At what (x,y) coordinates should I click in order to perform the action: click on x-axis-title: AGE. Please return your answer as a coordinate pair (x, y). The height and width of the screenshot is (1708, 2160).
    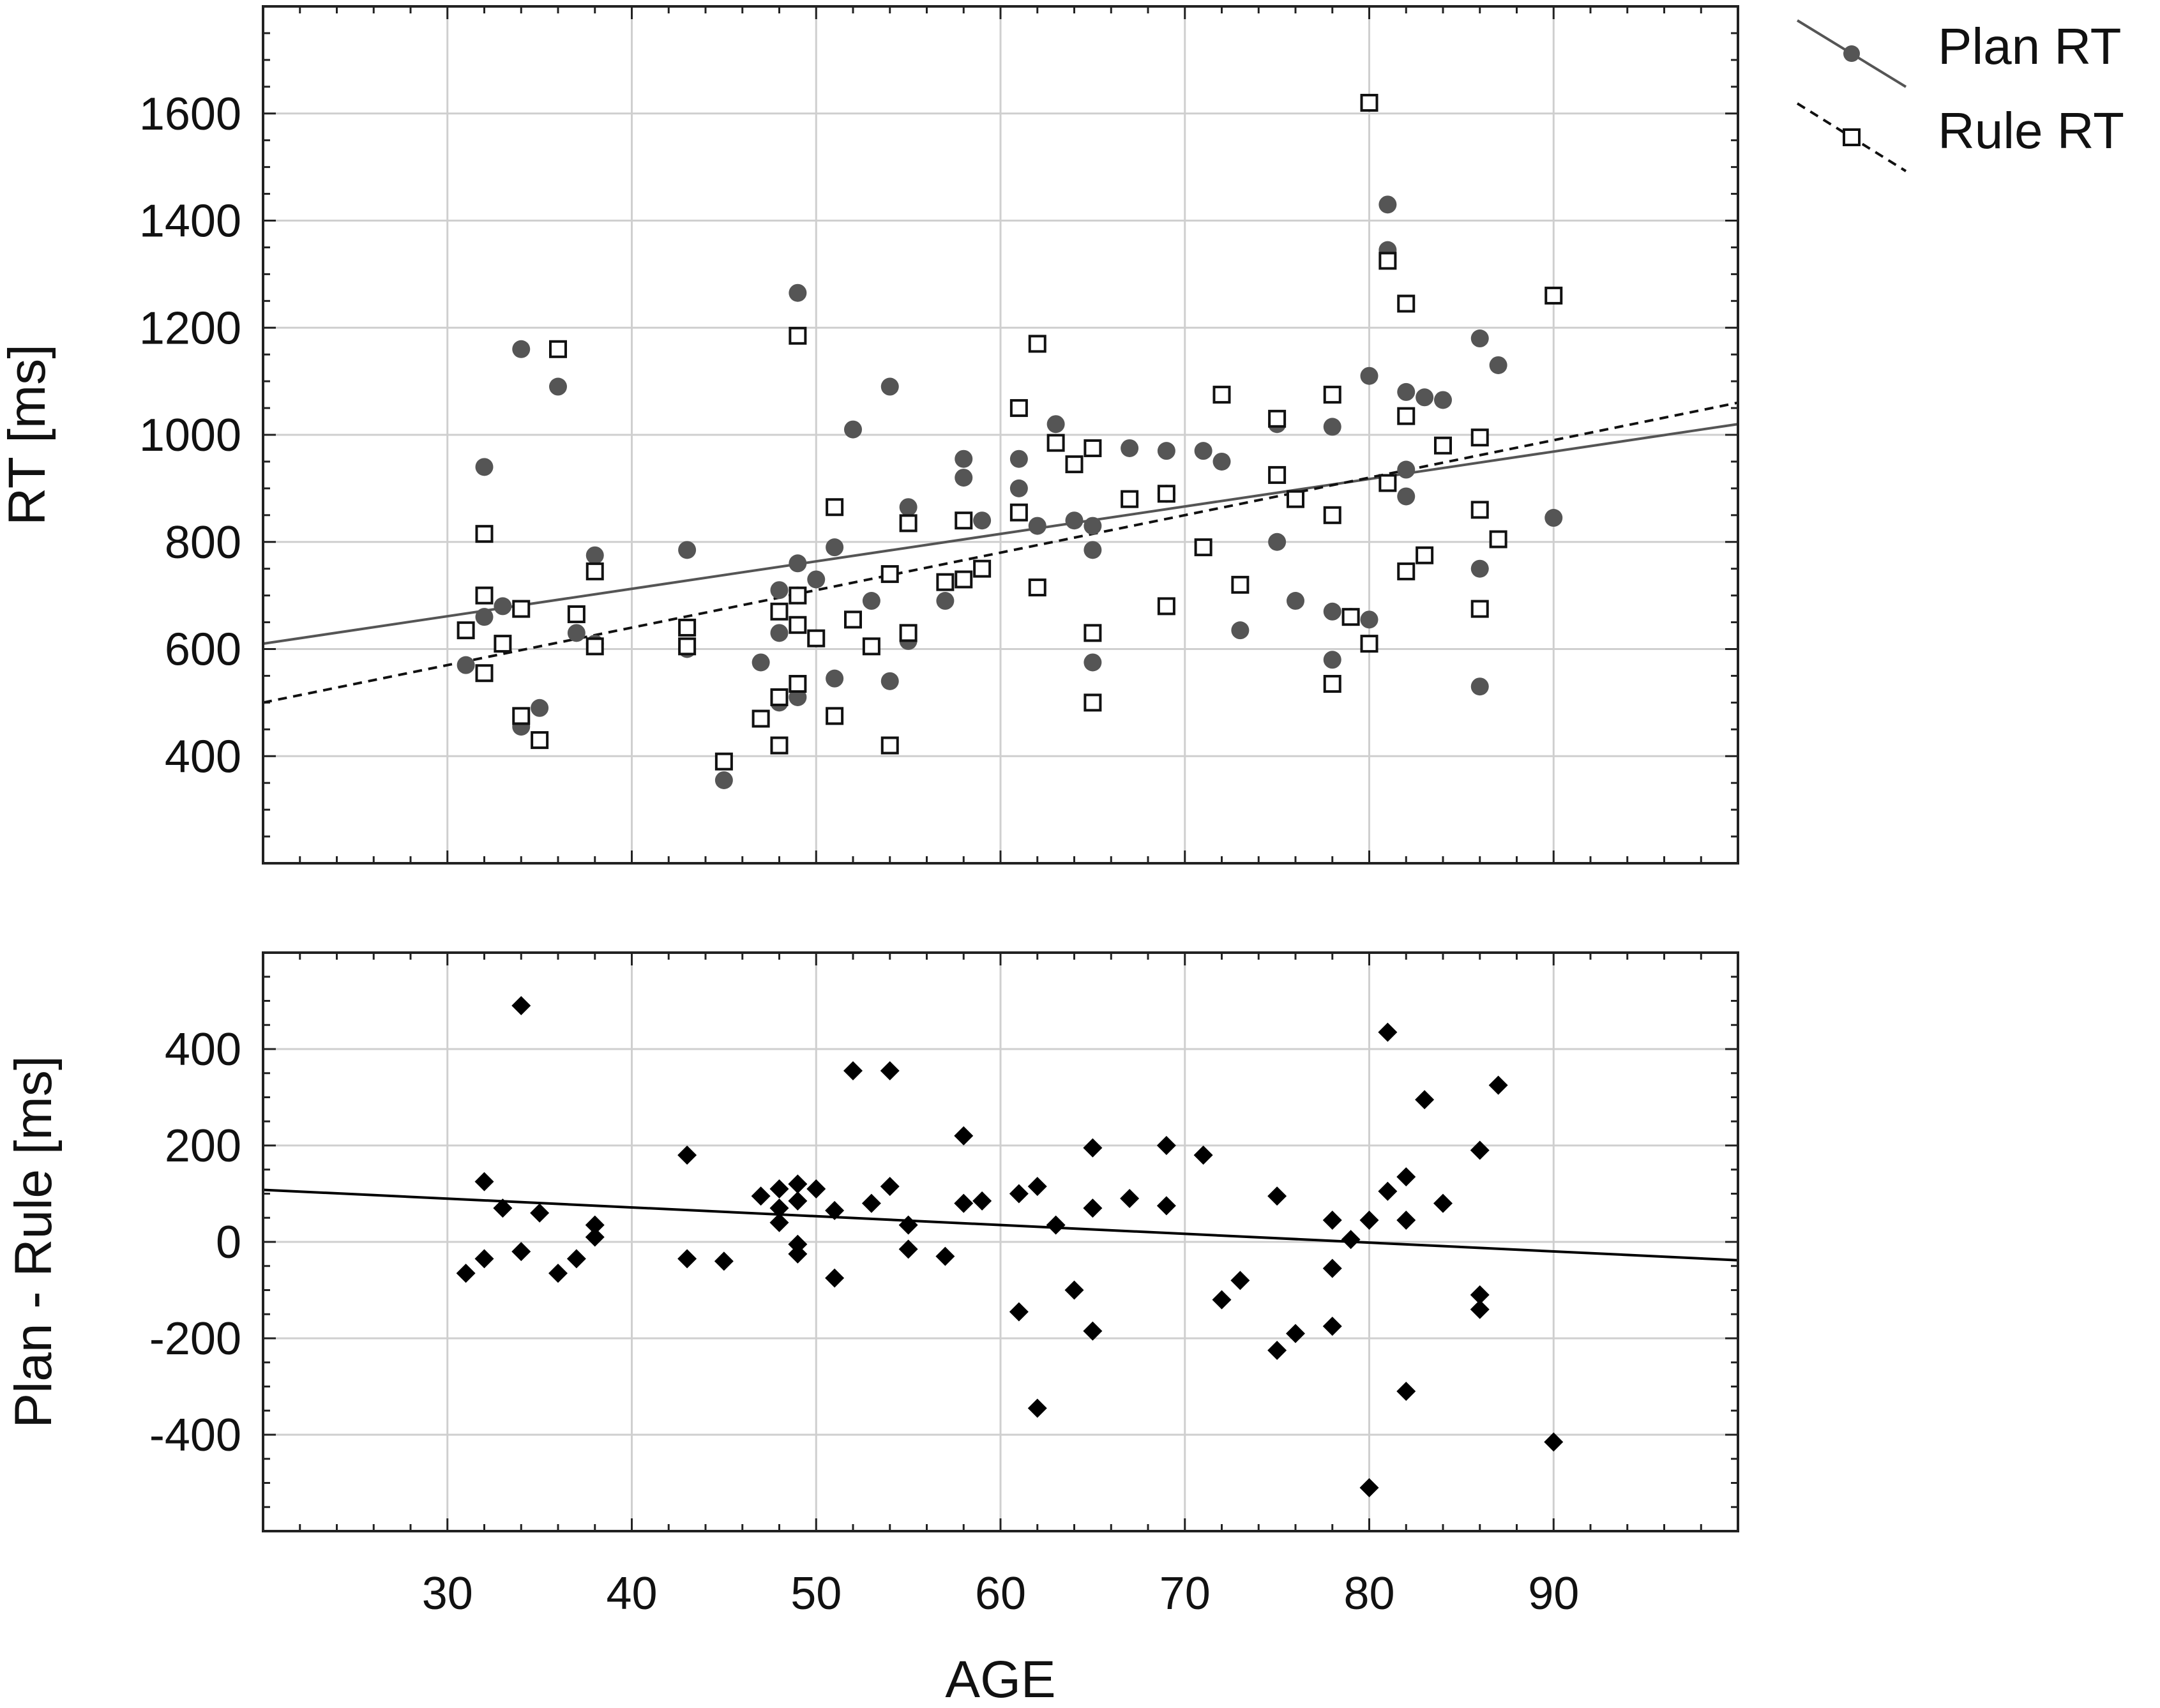
    Looking at the image, I should click on (1000, 1679).